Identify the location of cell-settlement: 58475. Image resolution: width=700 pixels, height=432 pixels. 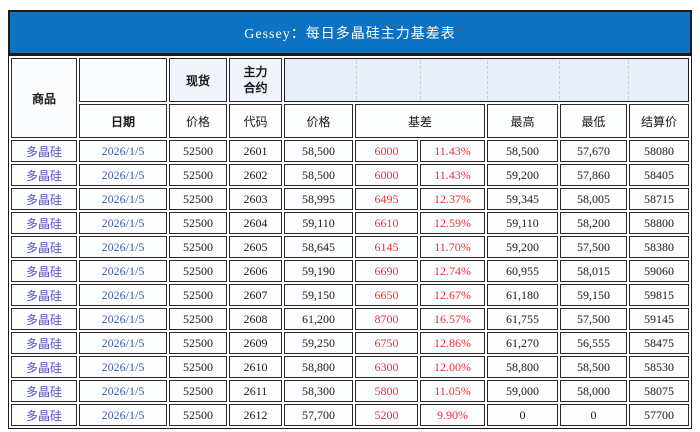
(659, 343).